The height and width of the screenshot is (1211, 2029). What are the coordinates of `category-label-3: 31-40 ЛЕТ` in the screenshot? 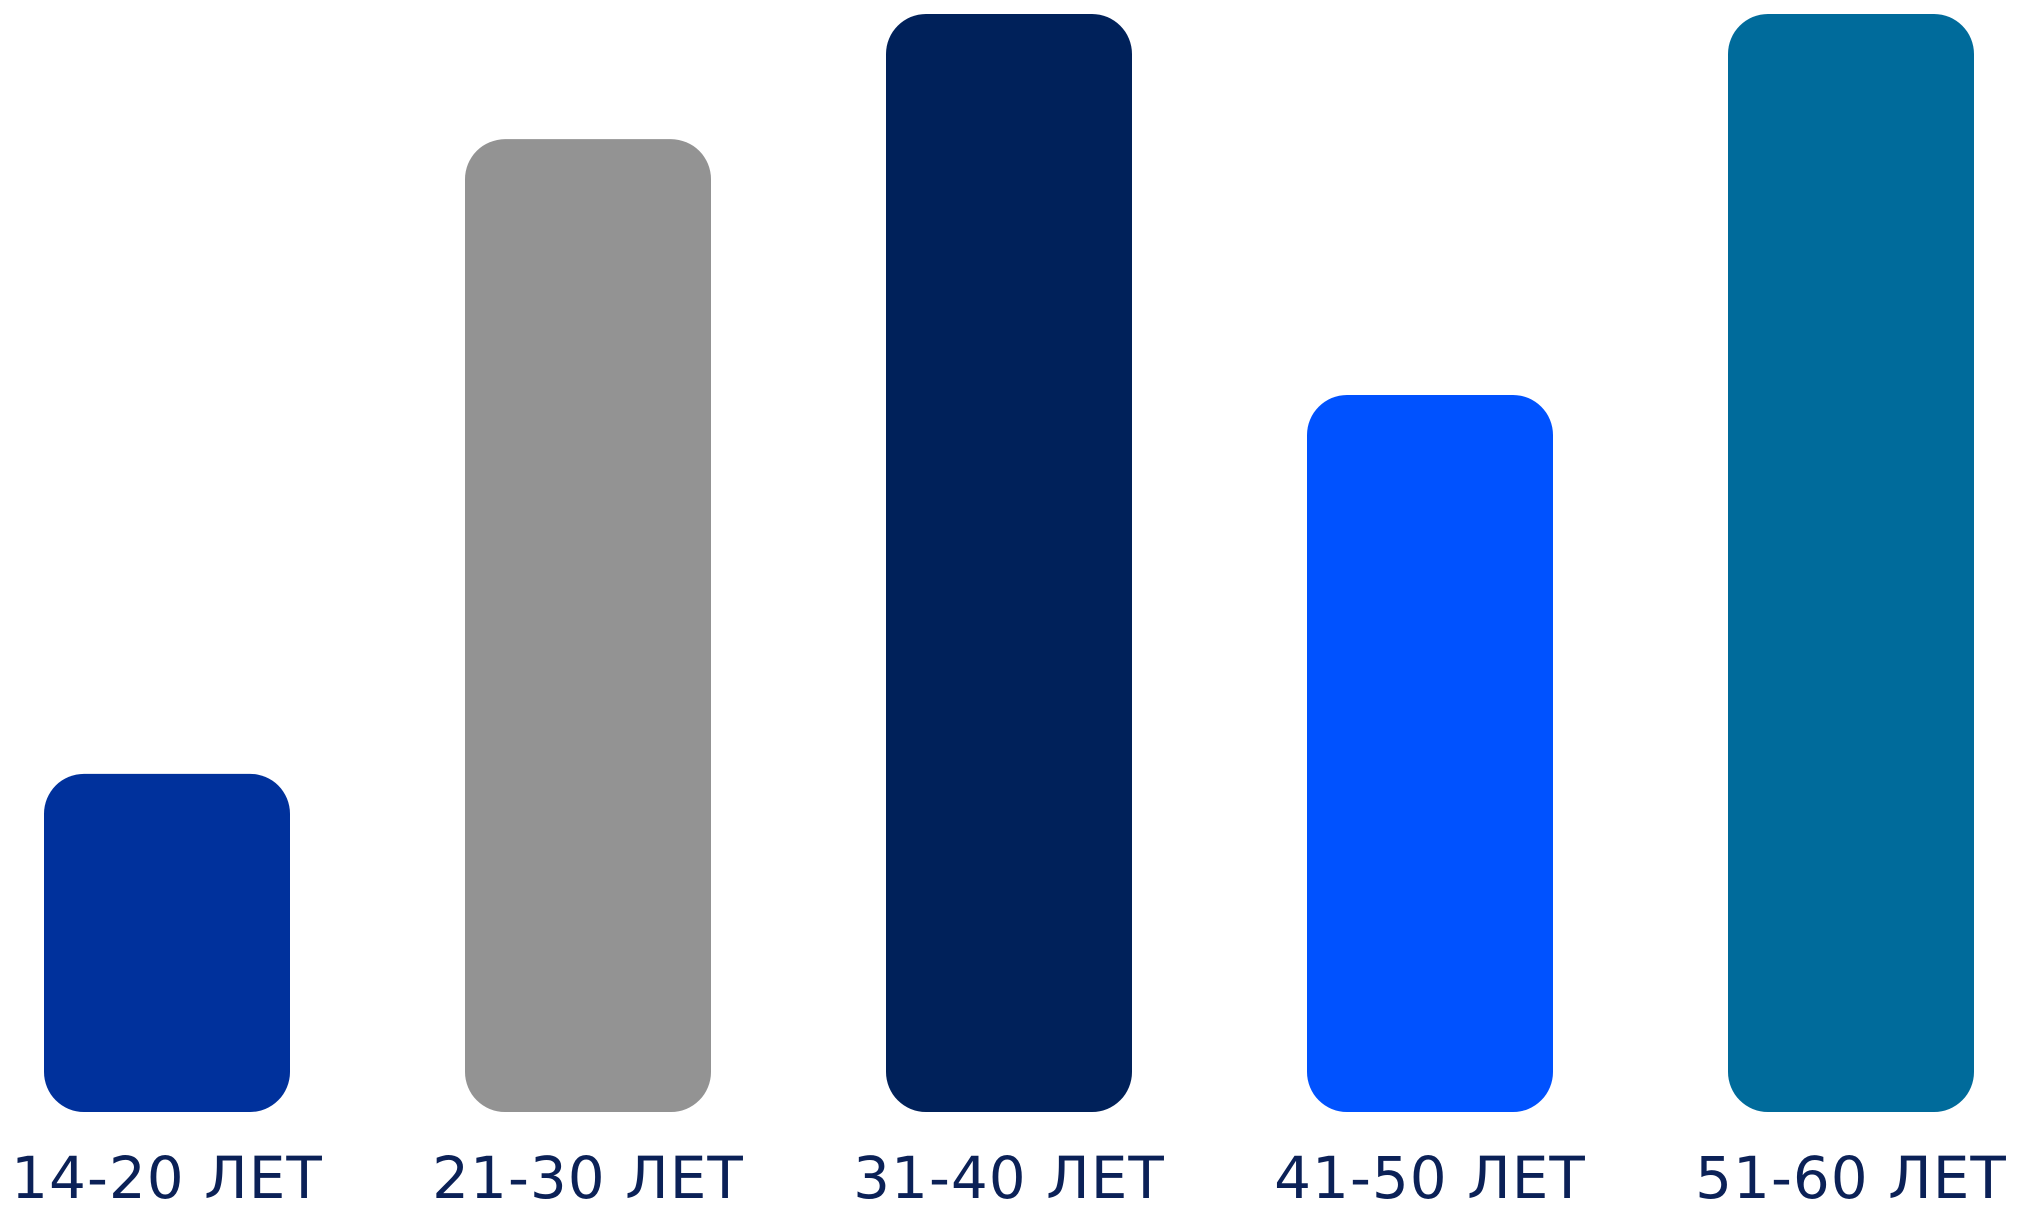 It's located at (1009, 1177).